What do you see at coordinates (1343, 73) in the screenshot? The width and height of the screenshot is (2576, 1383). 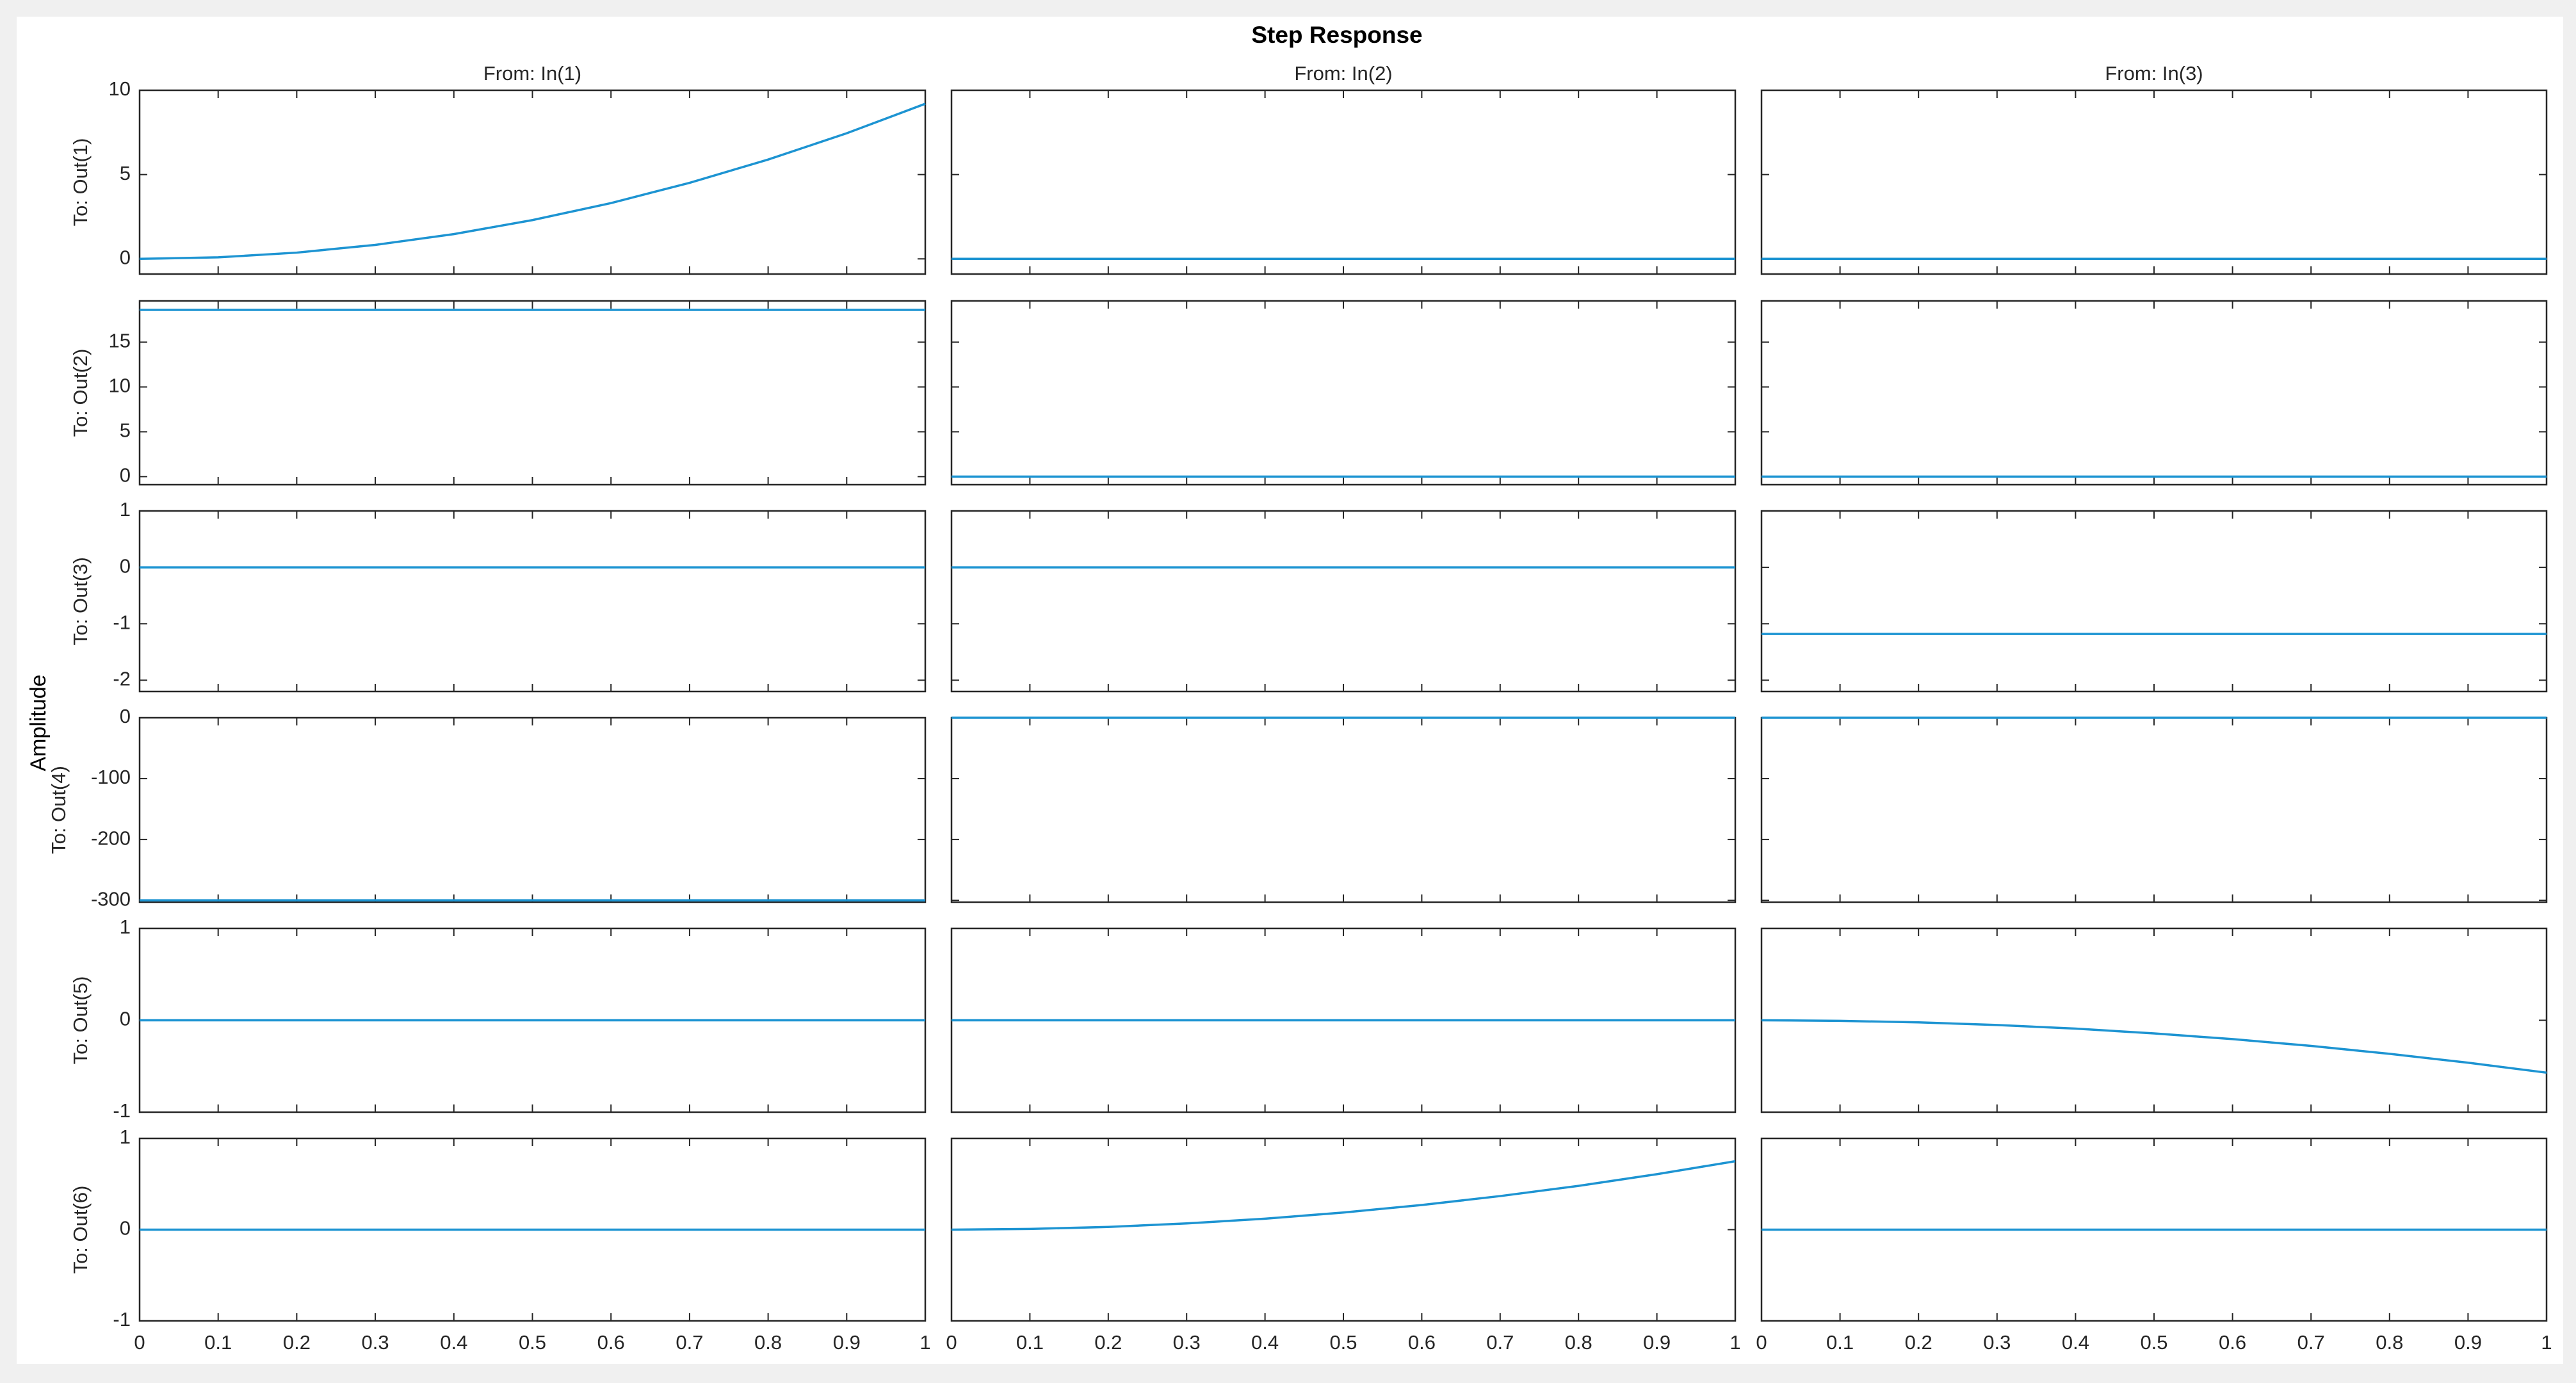 I see `column-title: From: In(2)` at bounding box center [1343, 73].